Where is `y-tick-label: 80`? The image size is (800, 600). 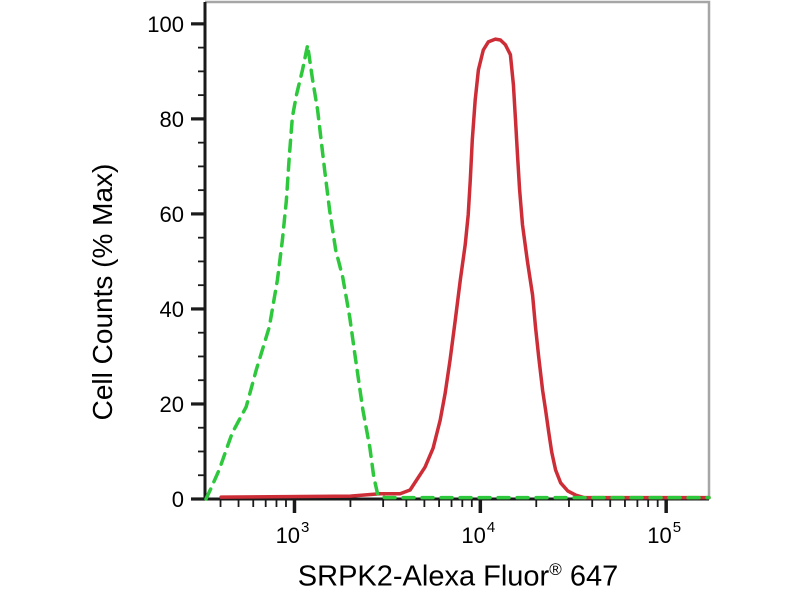
y-tick-label: 80 is located at coordinates (172, 119).